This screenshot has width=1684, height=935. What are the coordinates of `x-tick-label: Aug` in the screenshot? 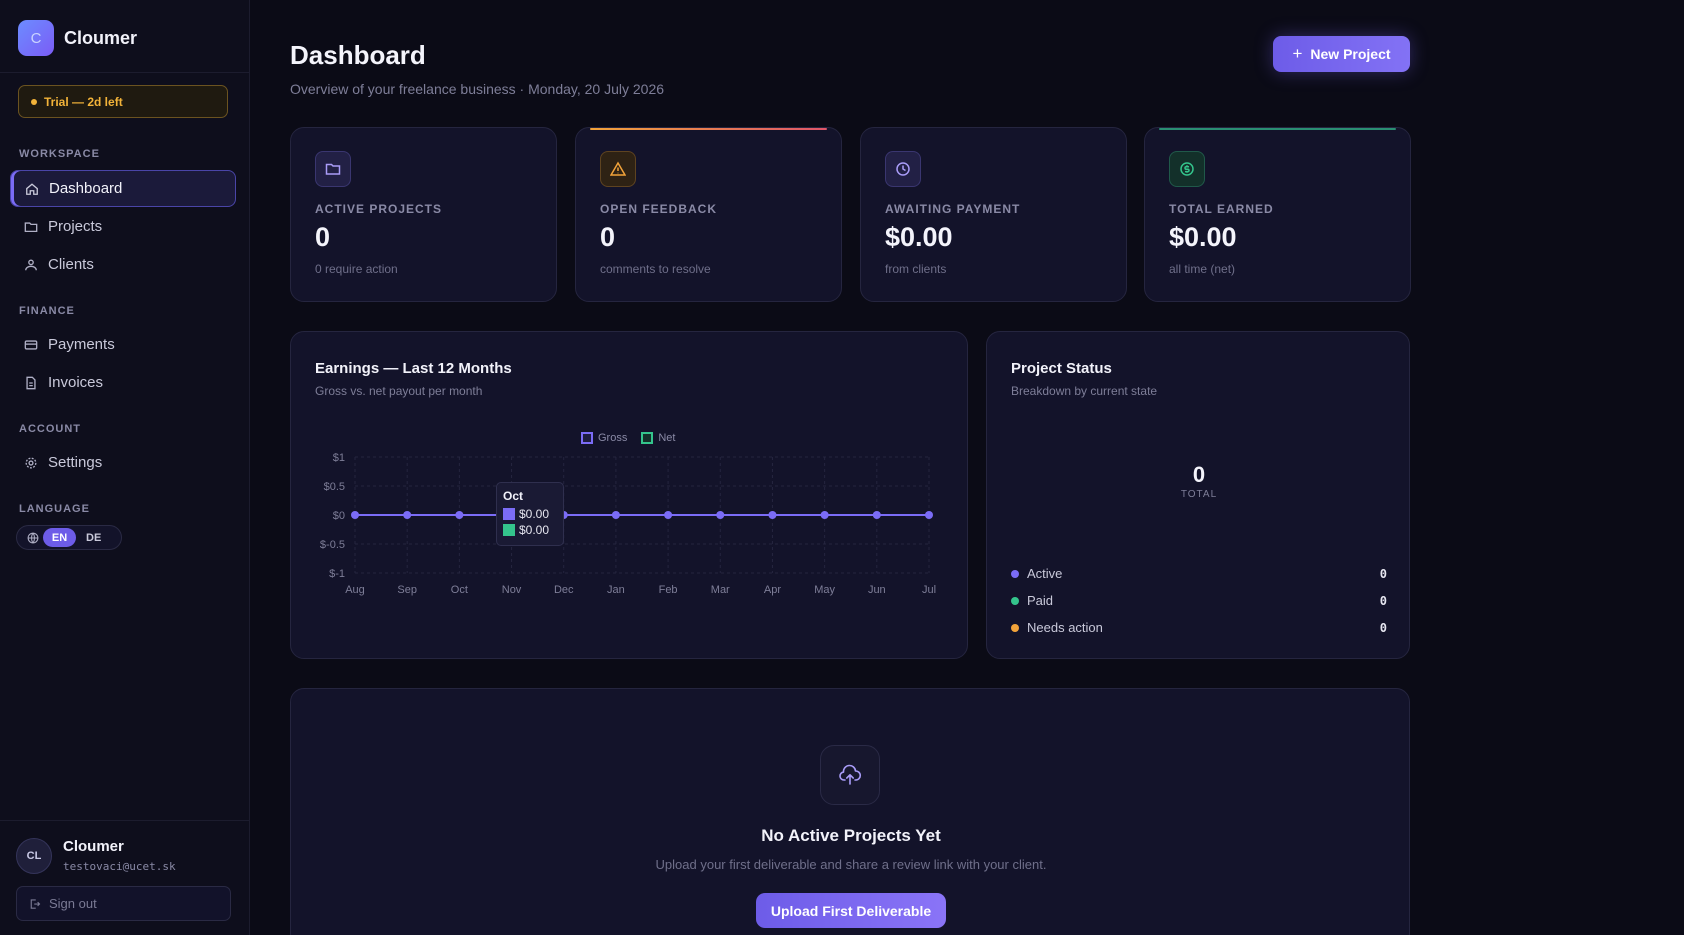 It's located at (355, 590).